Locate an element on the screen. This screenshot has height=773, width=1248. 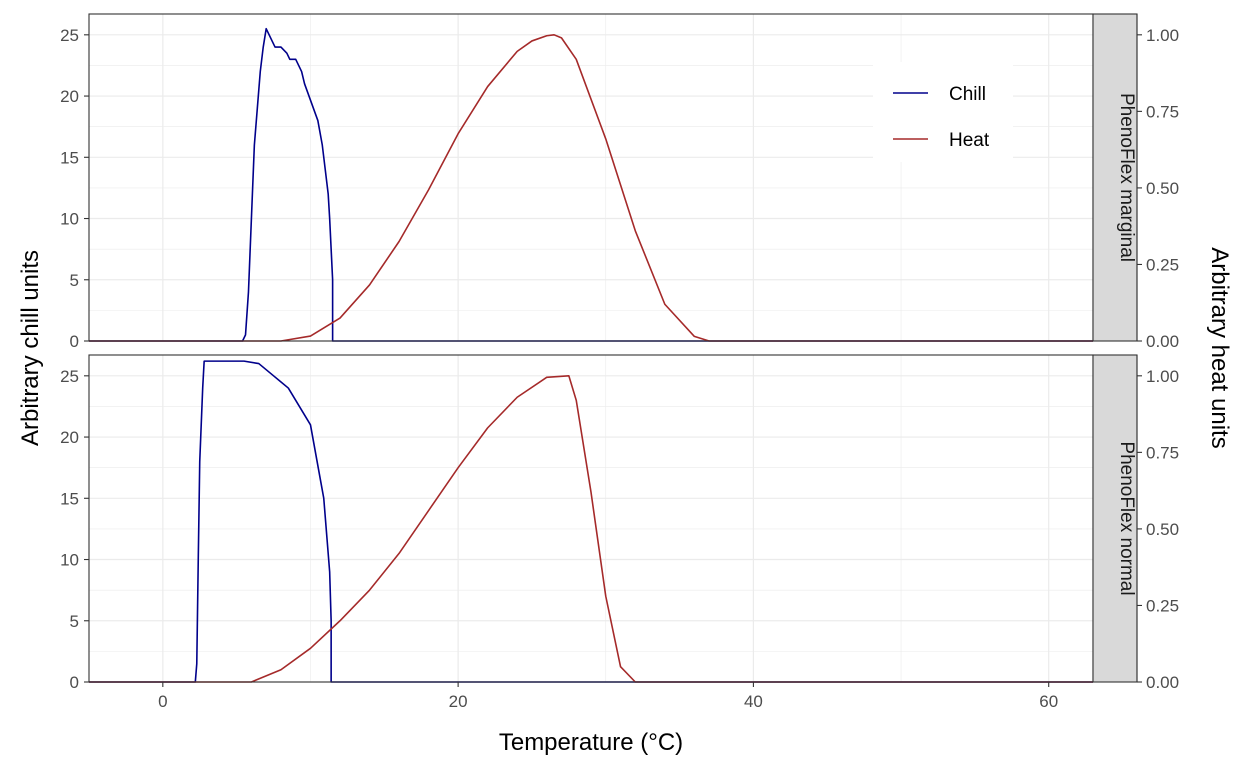
facet-strip-label: PhenoFlex marginal is located at coordinates (1126, 177).